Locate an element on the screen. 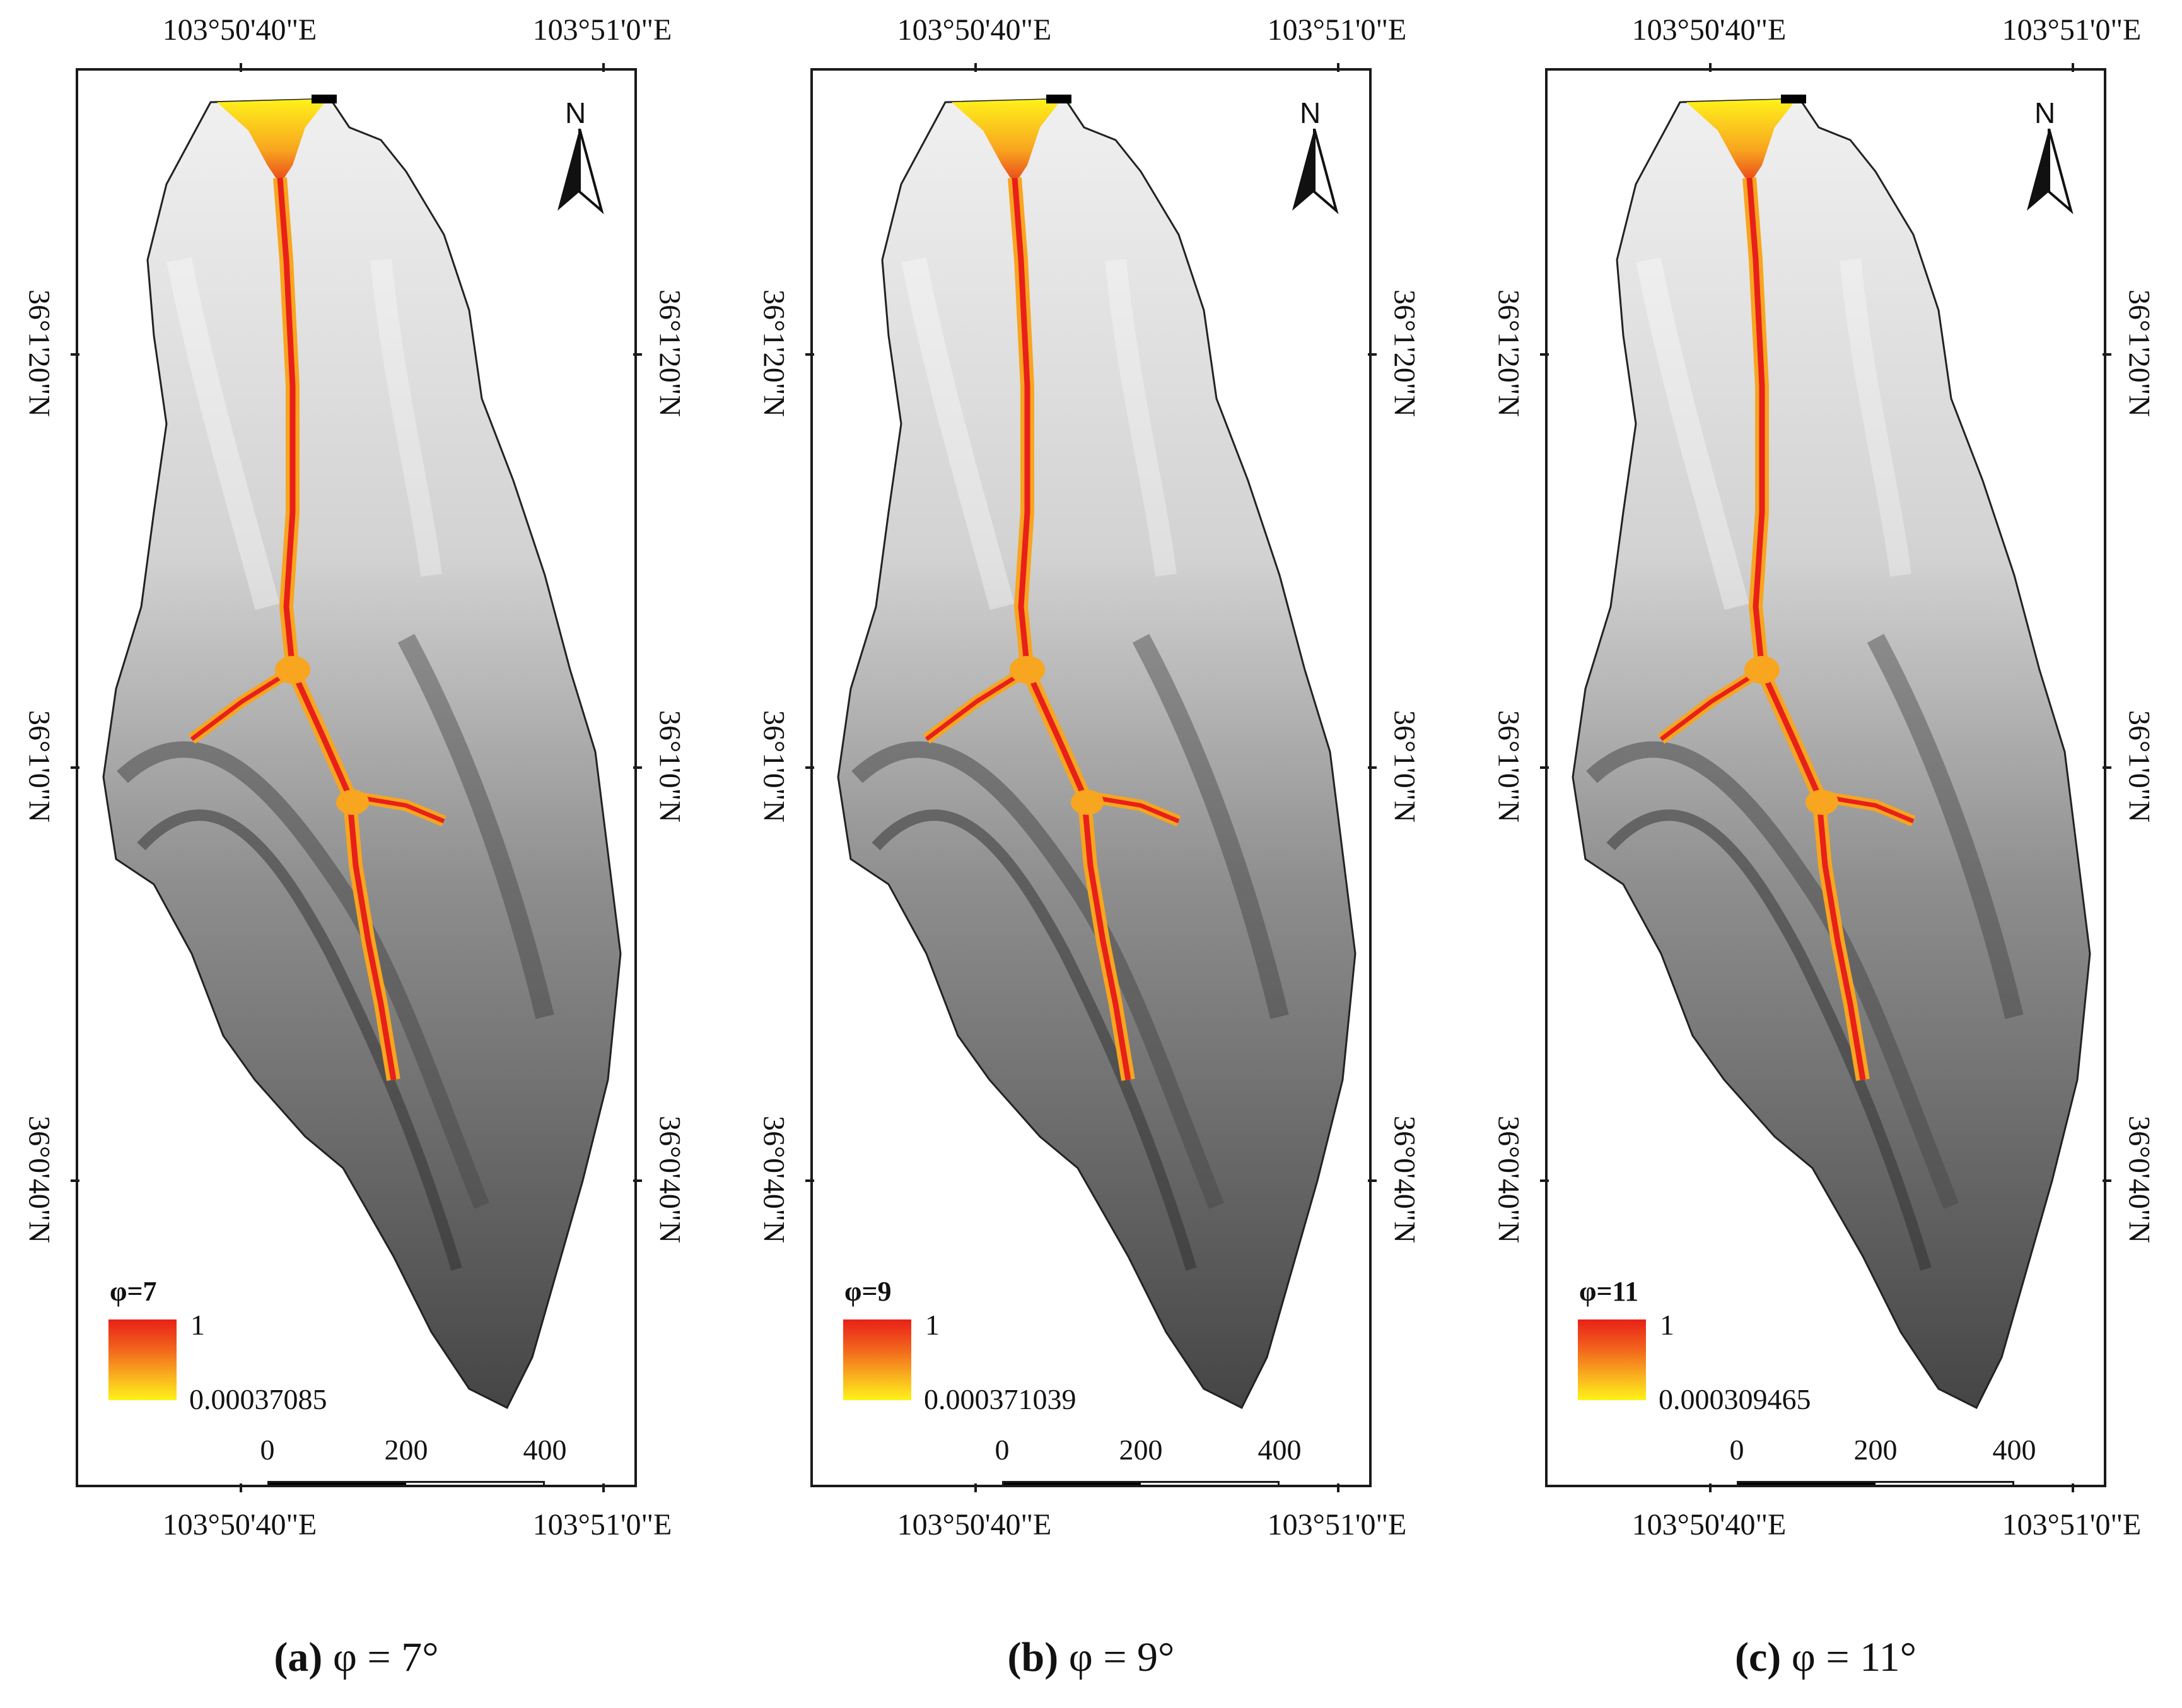 The image size is (2182, 1708). scale-tick-200: 200 is located at coordinates (1875, 1450).